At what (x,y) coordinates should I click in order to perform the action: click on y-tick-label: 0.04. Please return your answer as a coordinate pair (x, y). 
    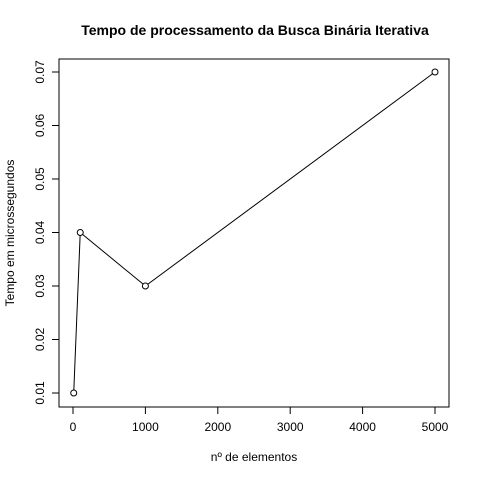
    Looking at the image, I should click on (40, 232).